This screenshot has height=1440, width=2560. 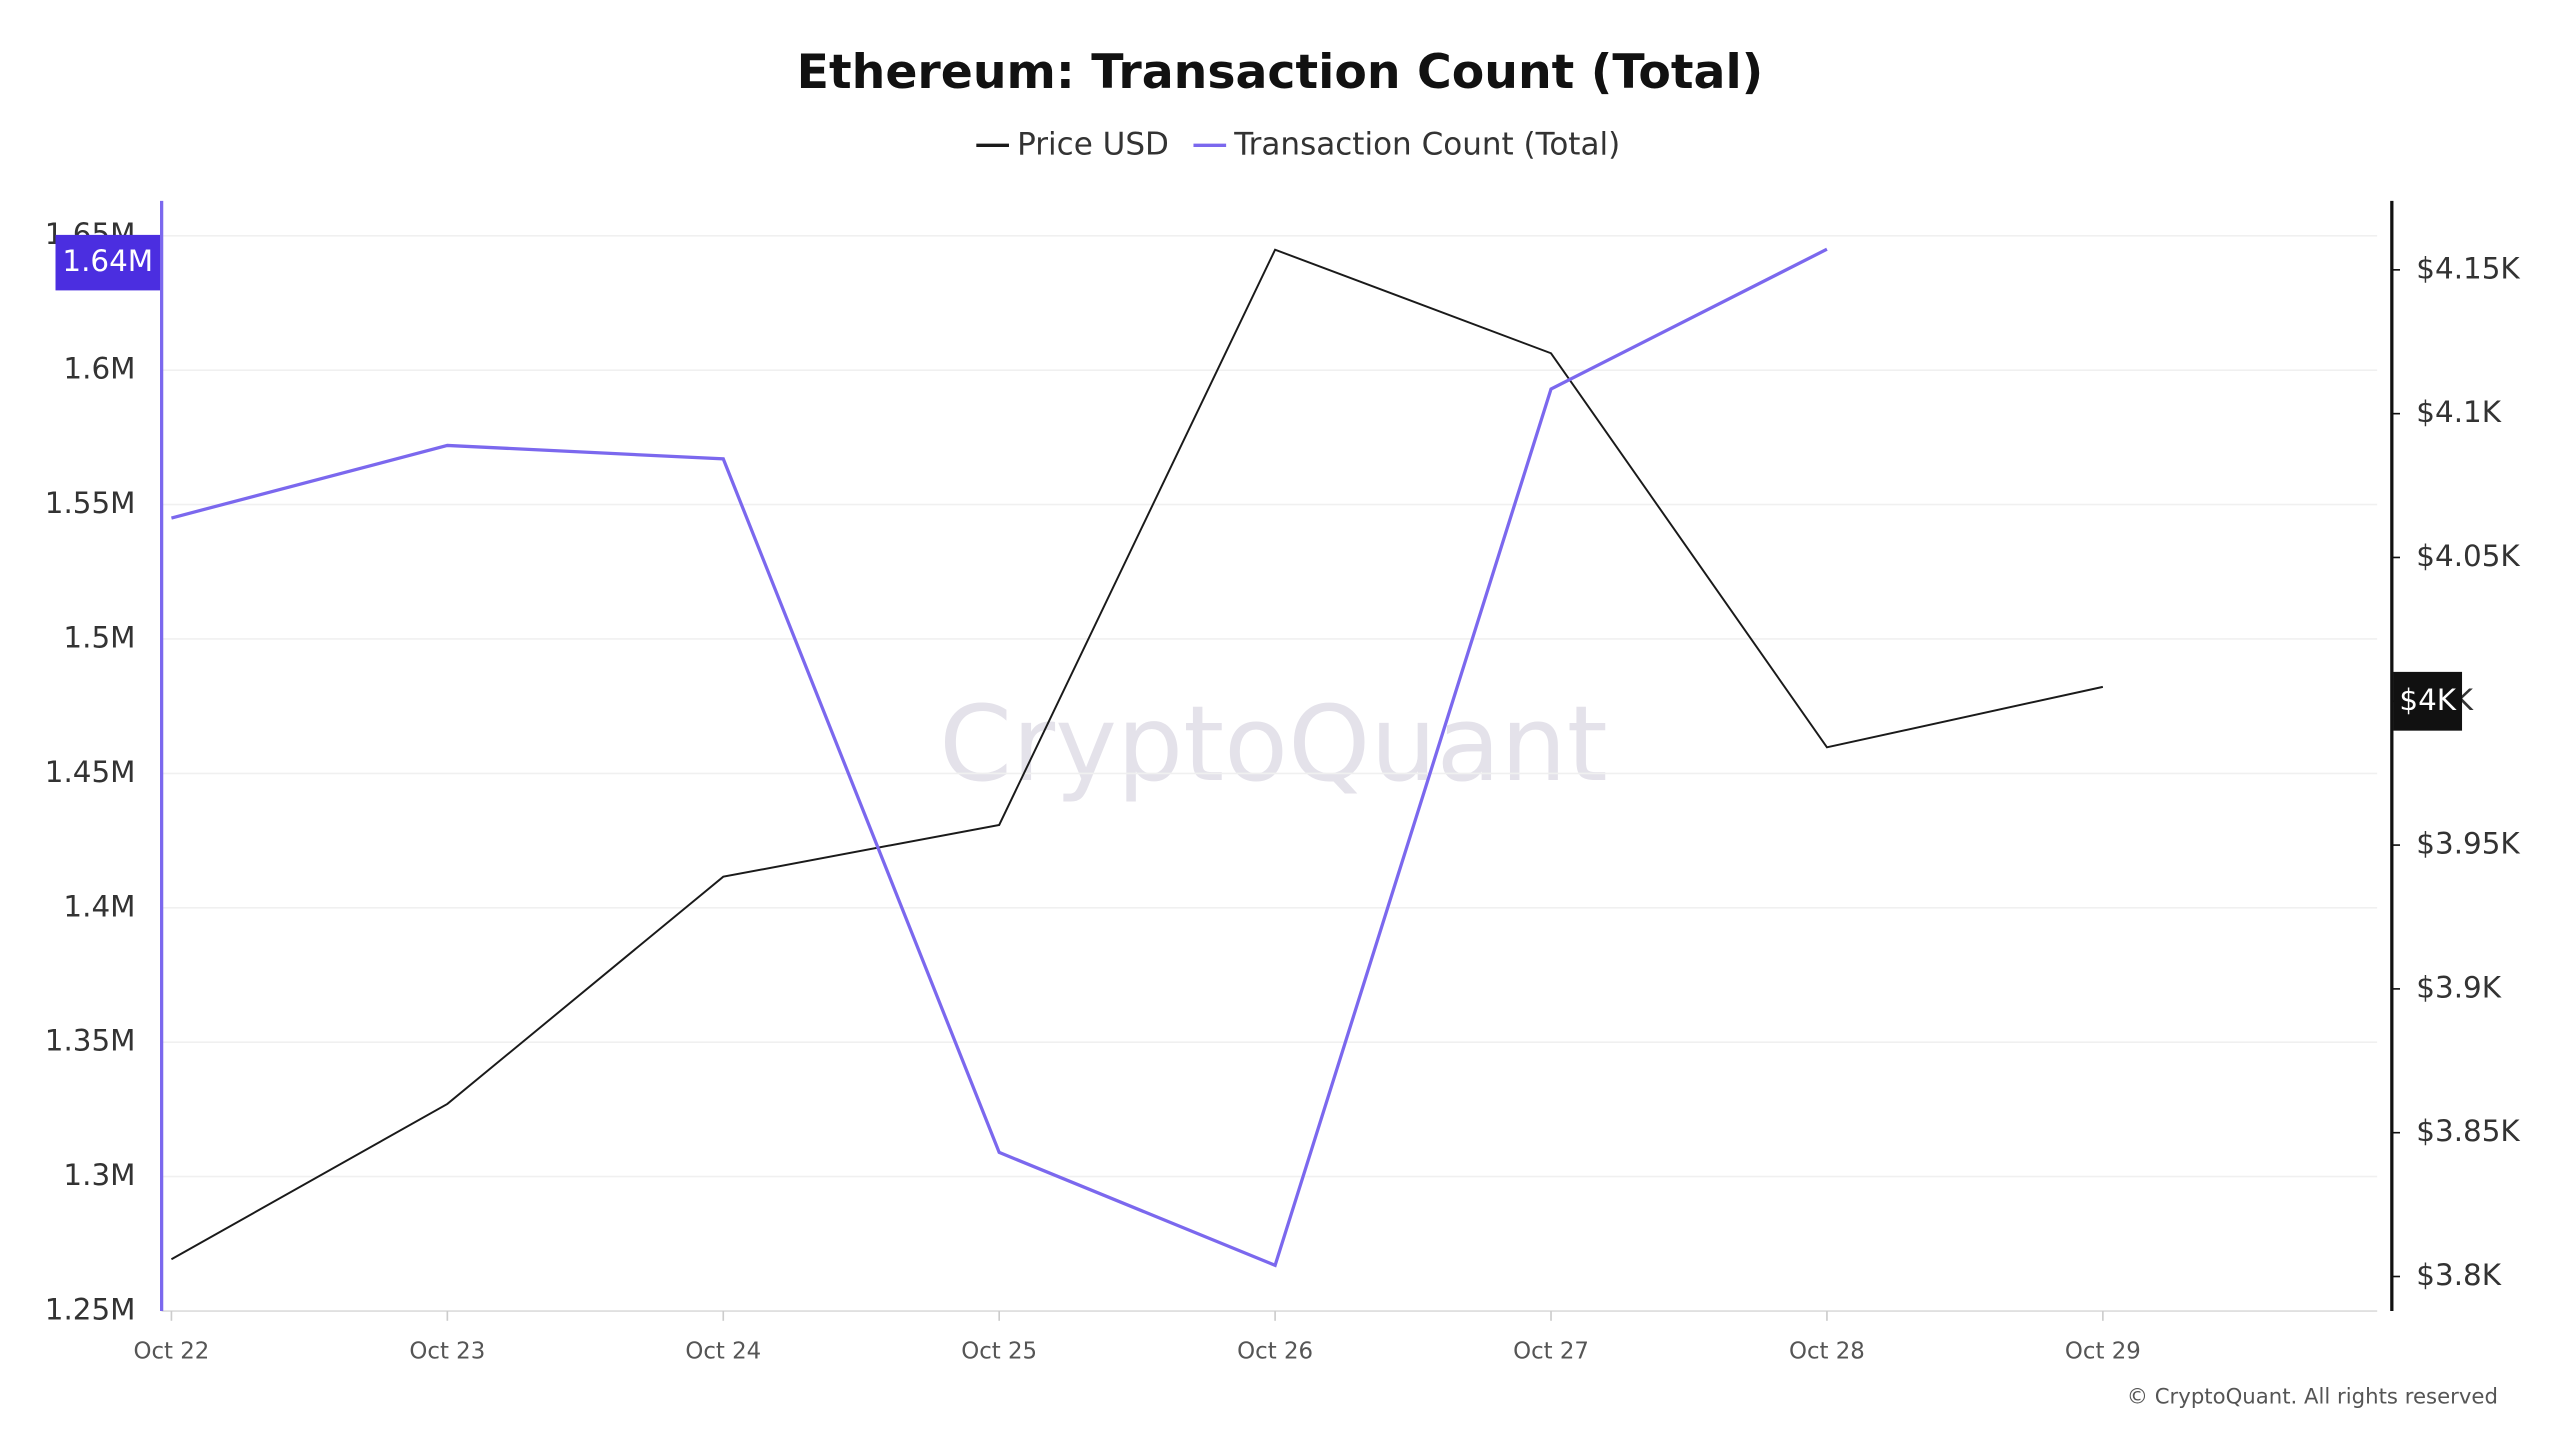 What do you see at coordinates (90, 1041) in the screenshot?
I see `y-tick-label: 1.35M` at bounding box center [90, 1041].